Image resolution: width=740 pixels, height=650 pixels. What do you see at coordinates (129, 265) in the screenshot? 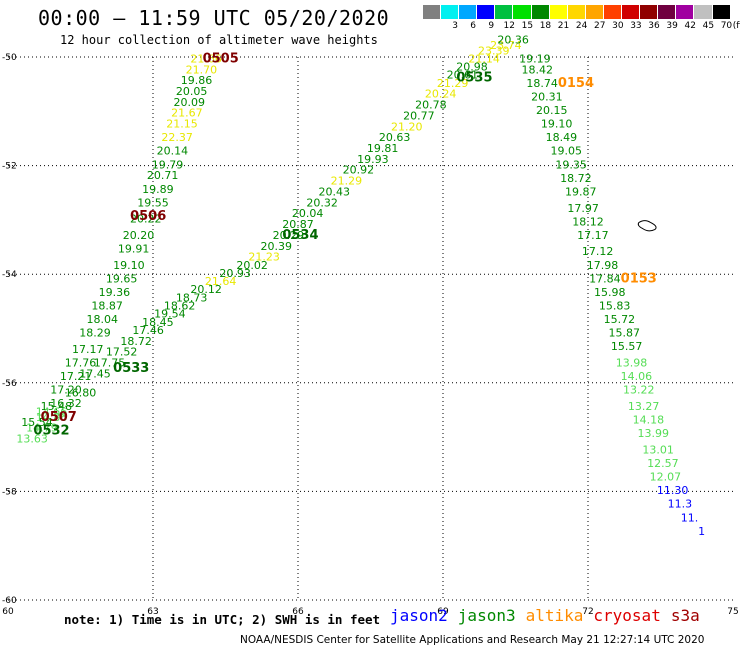
I see `wave-height-label: 19.10` at bounding box center [129, 265].